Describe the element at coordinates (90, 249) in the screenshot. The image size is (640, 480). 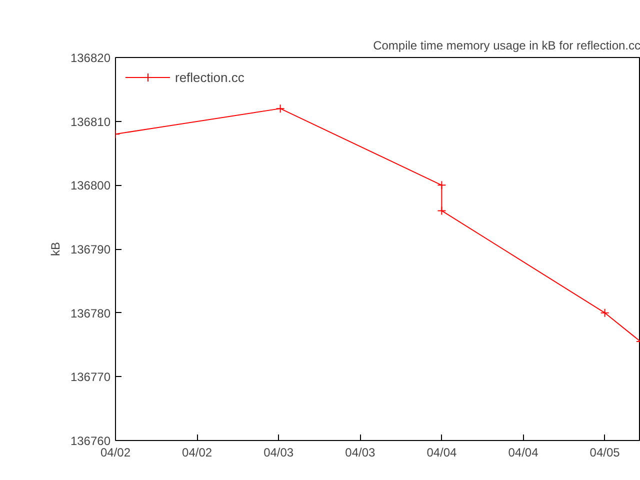
I see `y-tick-label: 136790` at that location.